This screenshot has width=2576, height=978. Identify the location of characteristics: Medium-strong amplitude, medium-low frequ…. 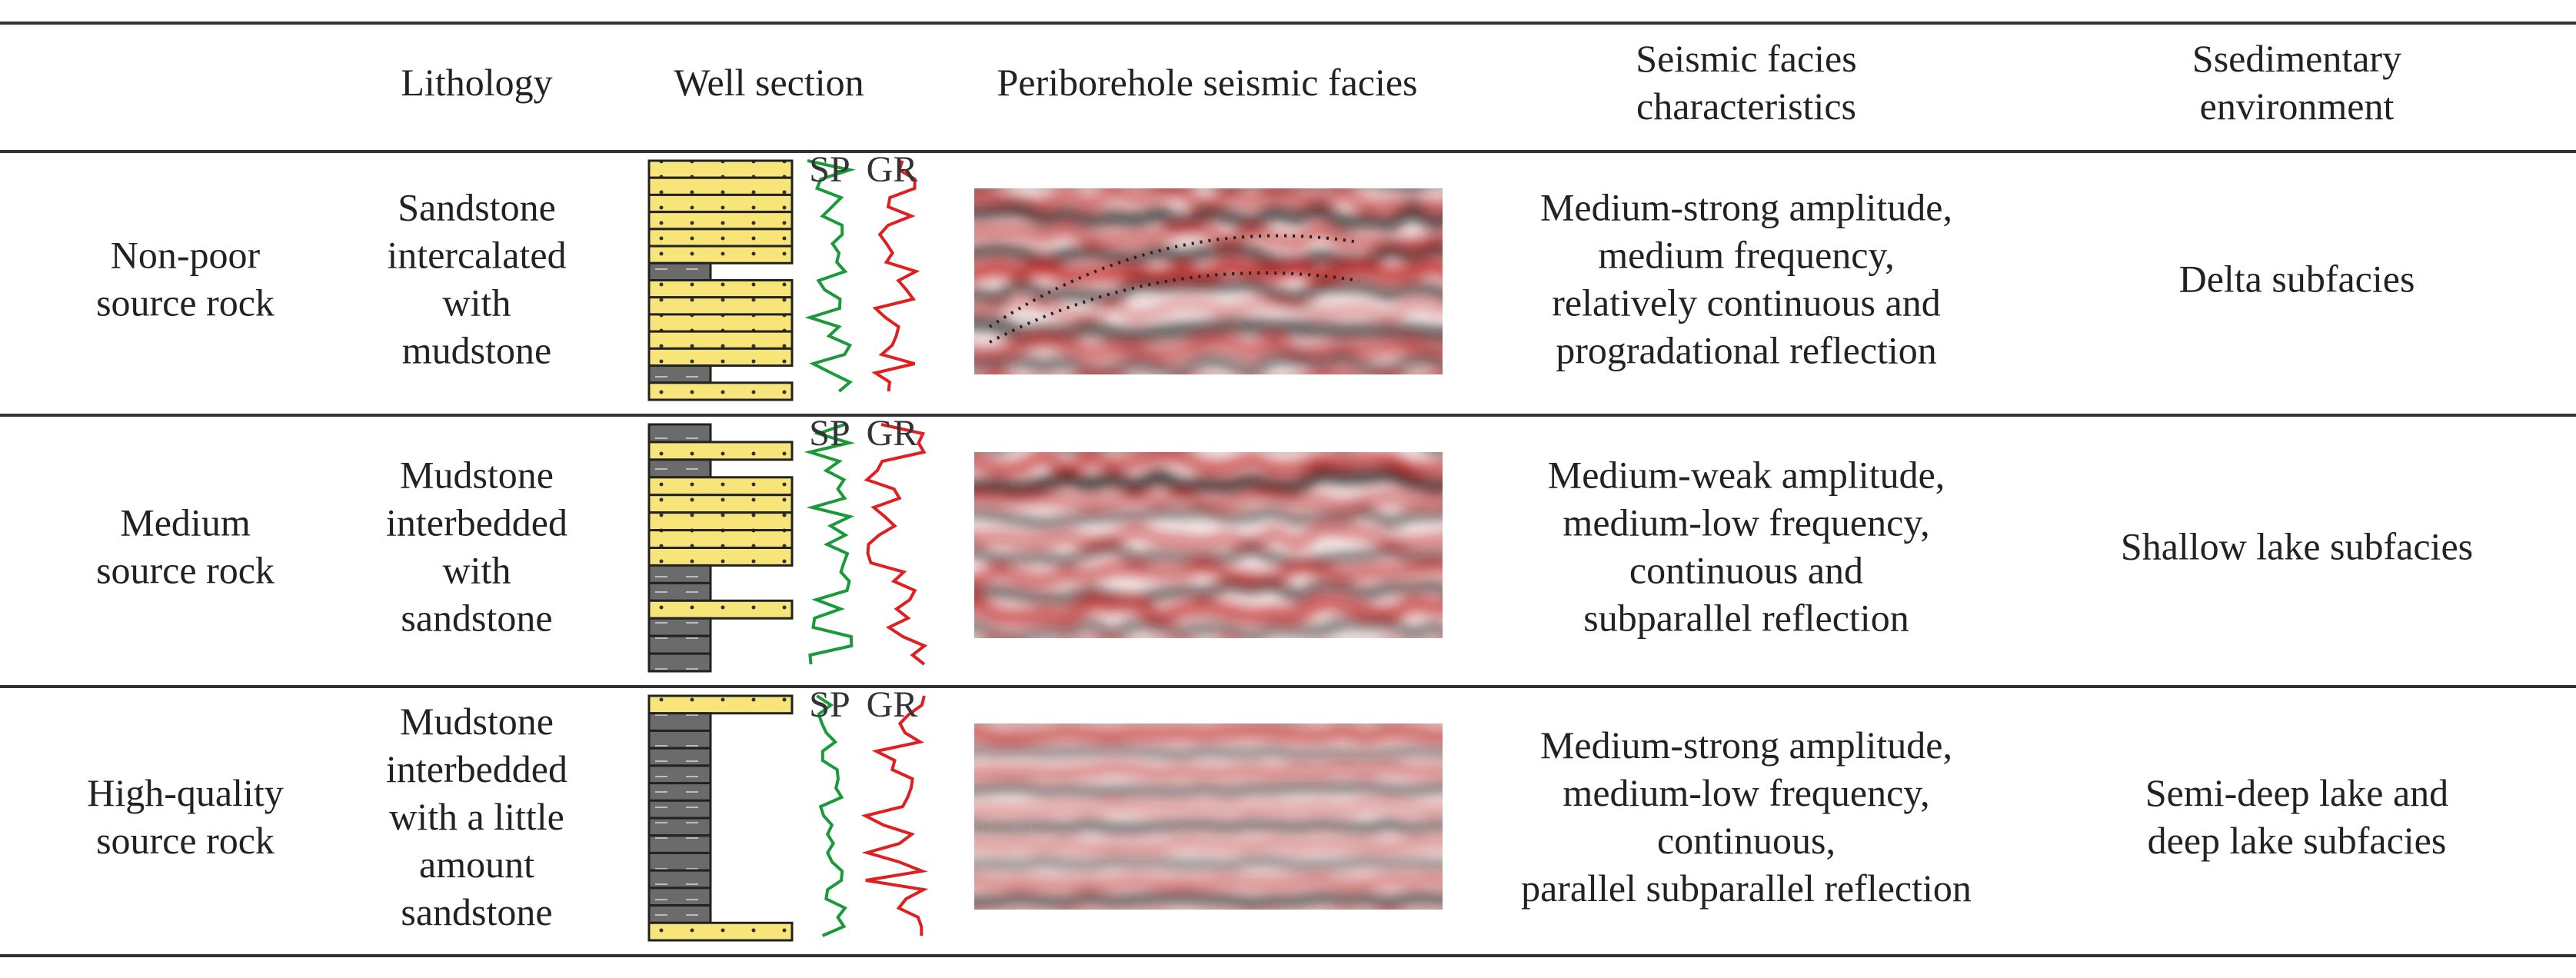
(1747, 817).